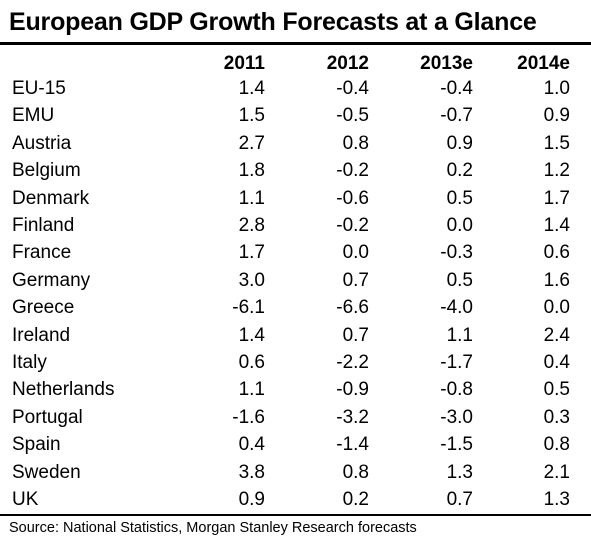 The image size is (591, 546). I want to click on row-country-label: Netherlands, so click(63, 390).